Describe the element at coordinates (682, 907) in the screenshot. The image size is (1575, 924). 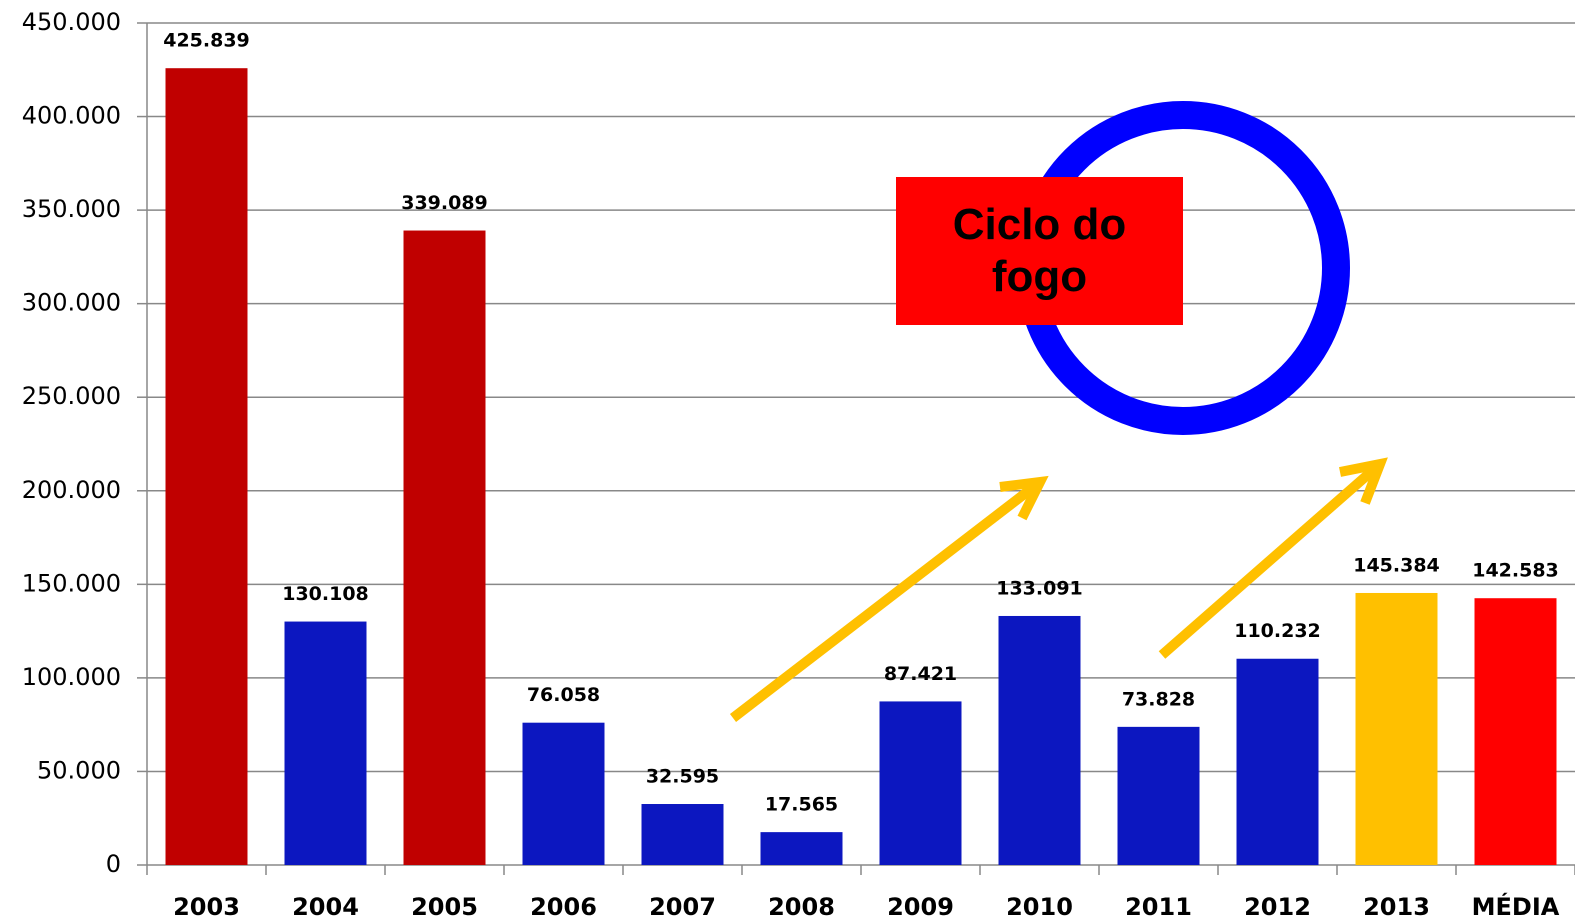
I see `x-tick-label: 2007` at that location.